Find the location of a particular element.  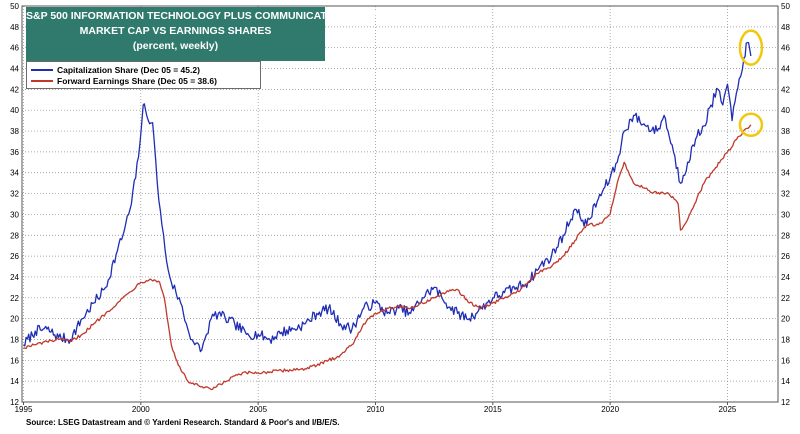

chart-annotations is located at coordinates (751, 83).